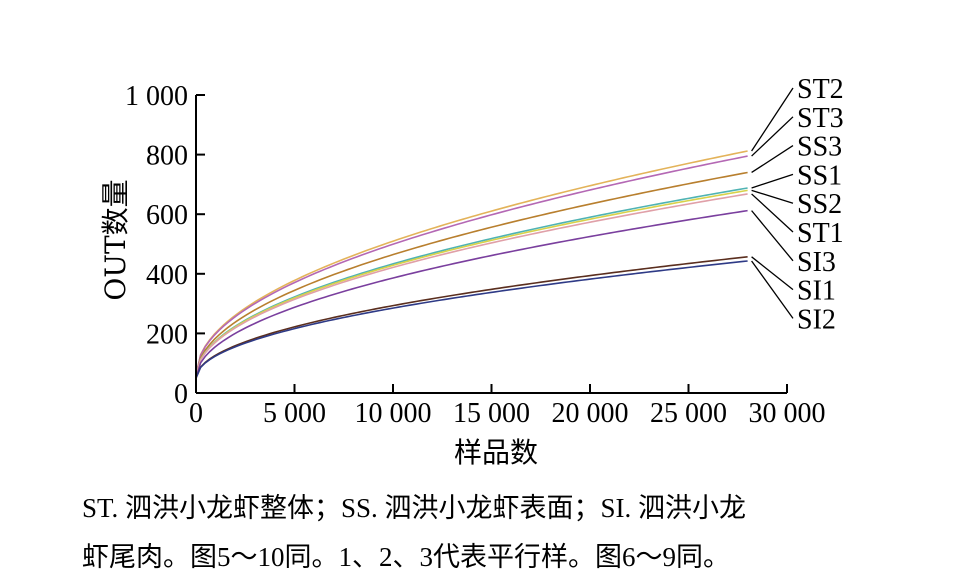 The image size is (977, 585). I want to click on leader-line-st3, so click(772, 136).